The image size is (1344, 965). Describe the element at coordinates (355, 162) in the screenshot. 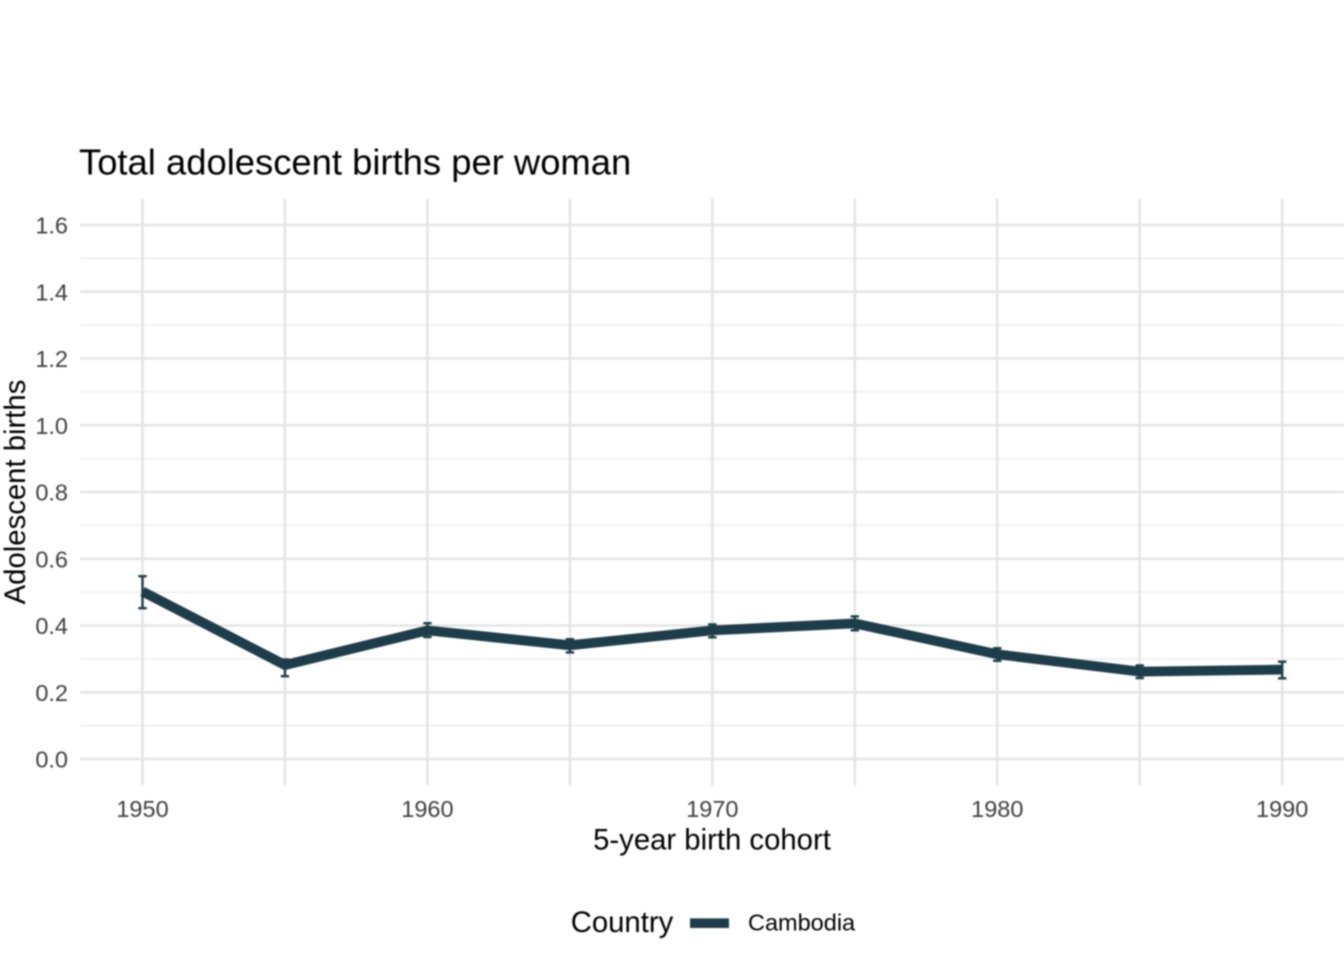

I see `svg-text:Total adolescent births per wo: Total adolescent births per woman` at that location.